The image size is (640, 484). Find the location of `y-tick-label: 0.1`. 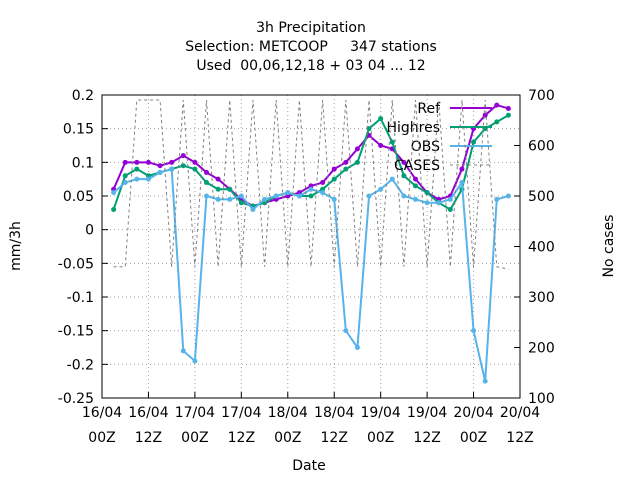

y-tick-label: 0.1 is located at coordinates (83, 163).